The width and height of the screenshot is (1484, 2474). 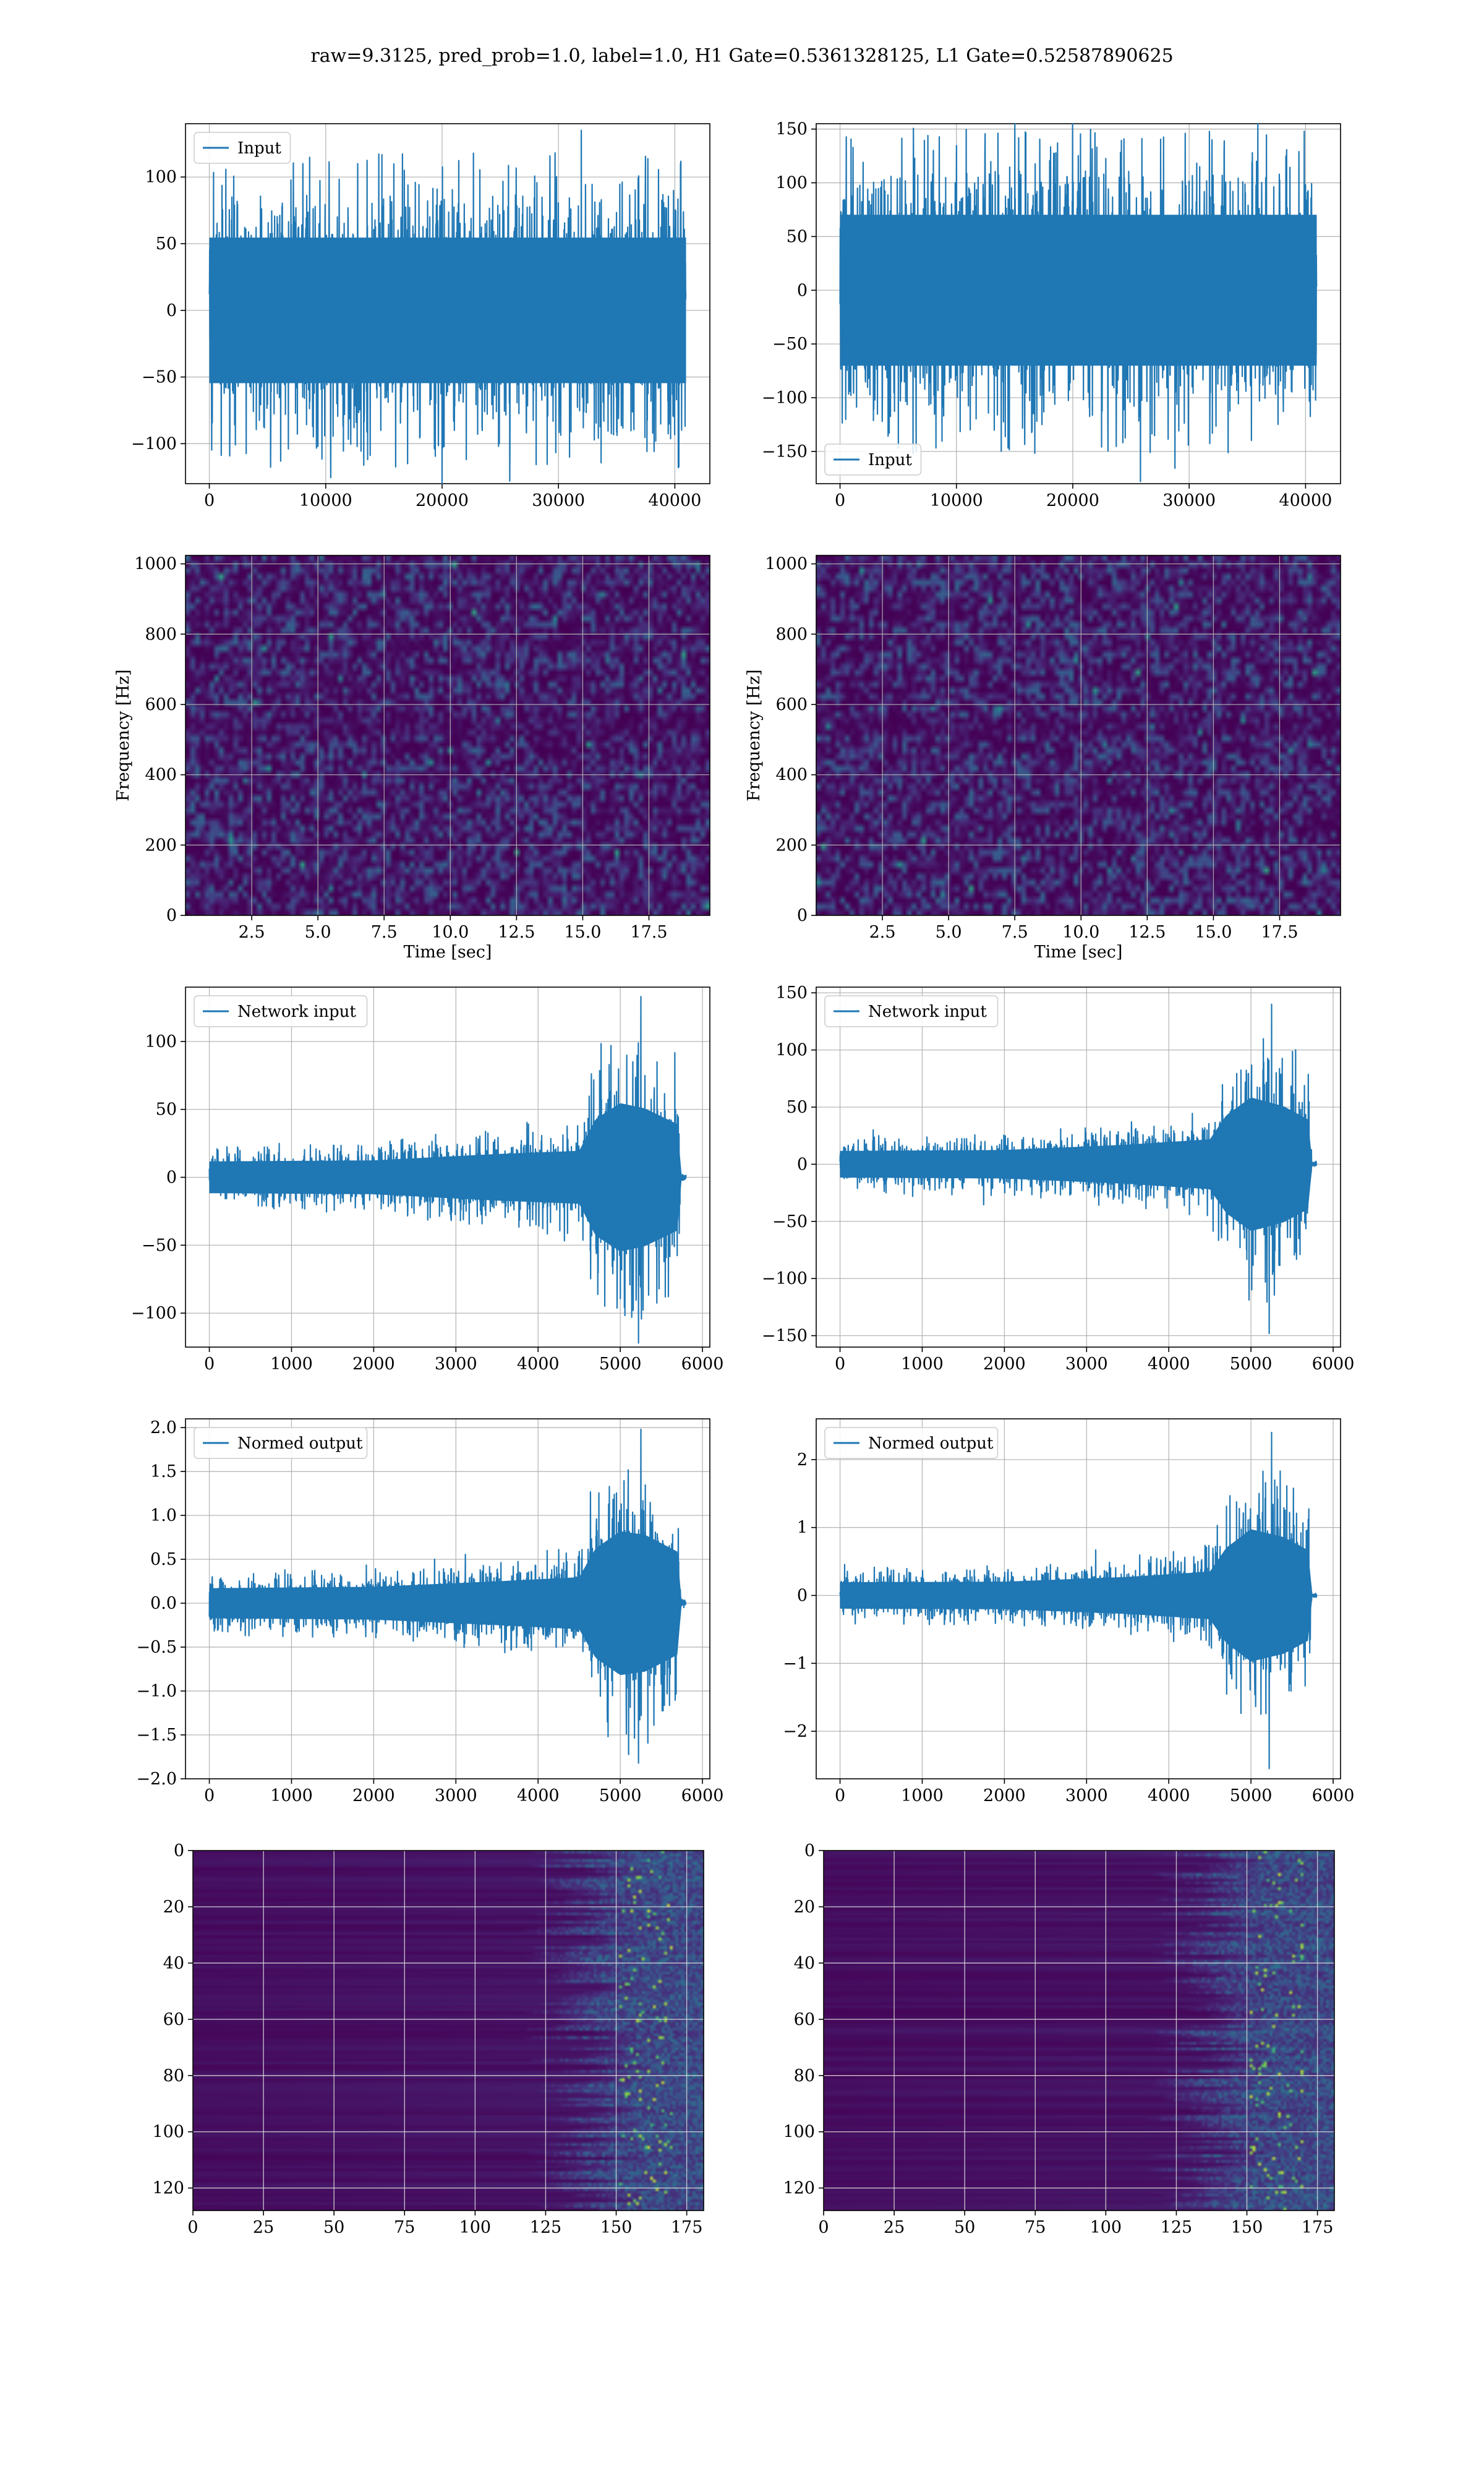 I want to click on x-tick-label: 15.0, so click(x=1213, y=932).